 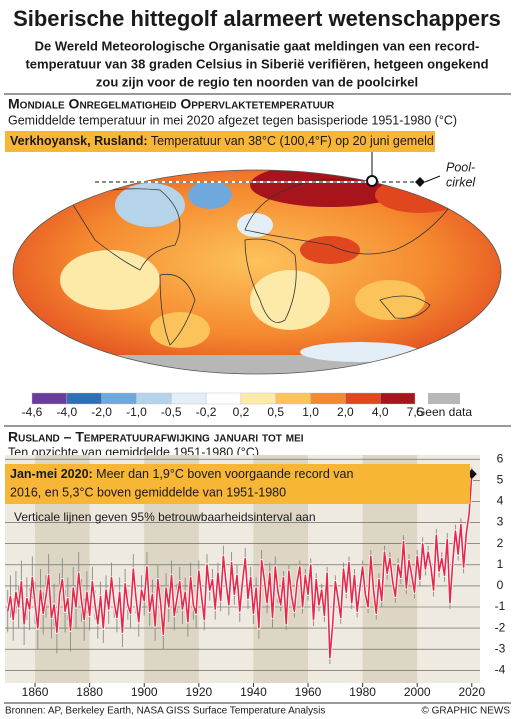 What do you see at coordinates (500, 543) in the screenshot?
I see `y-tick-label: 2` at bounding box center [500, 543].